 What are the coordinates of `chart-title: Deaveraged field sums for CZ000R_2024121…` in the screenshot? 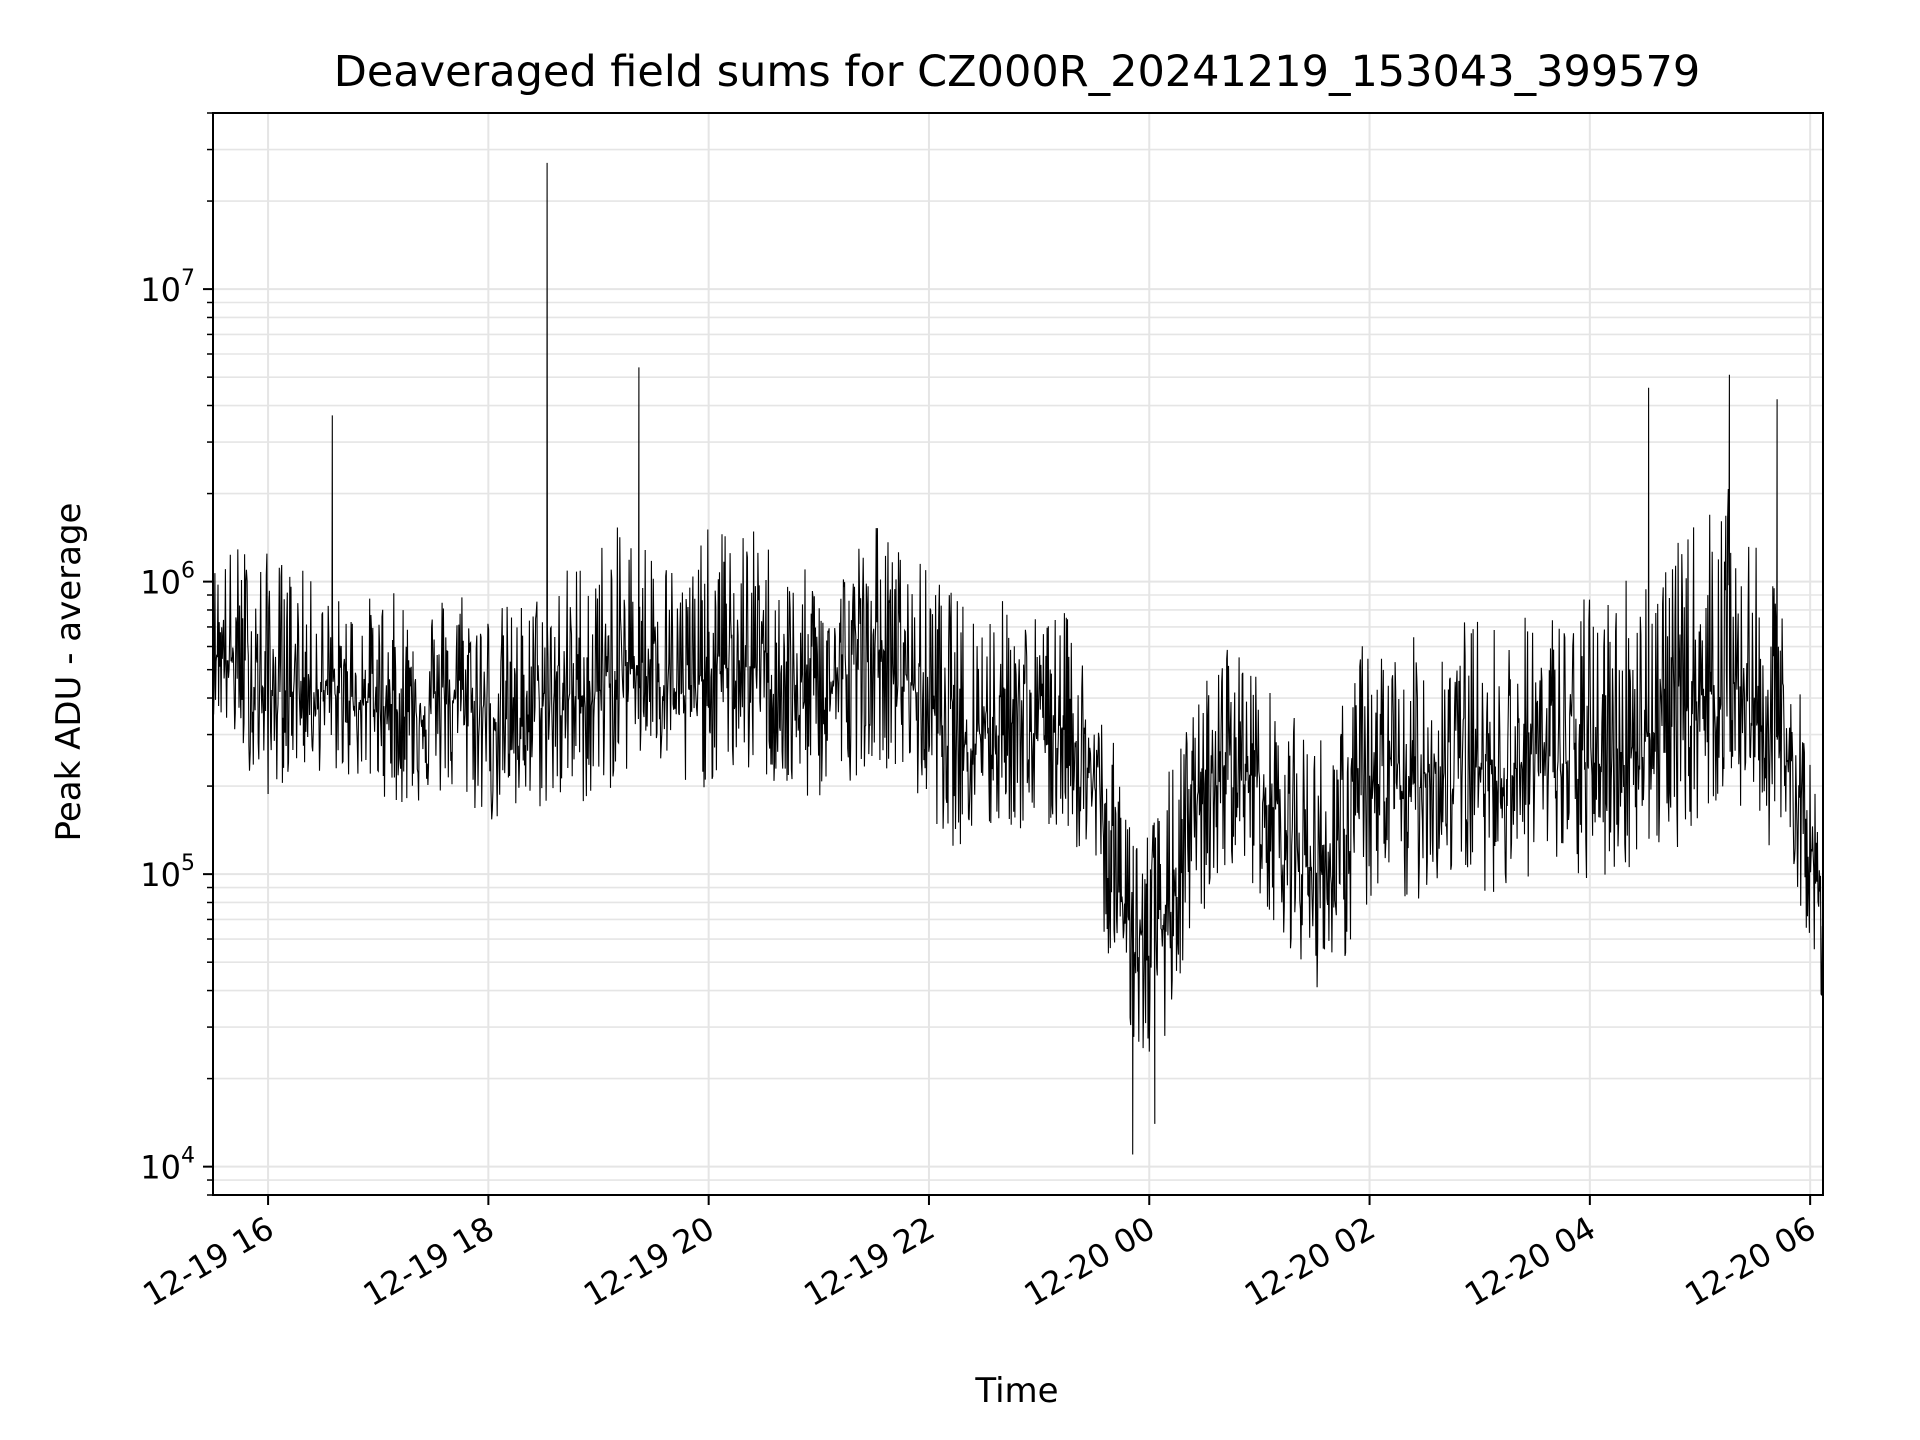 It's located at (1017, 72).